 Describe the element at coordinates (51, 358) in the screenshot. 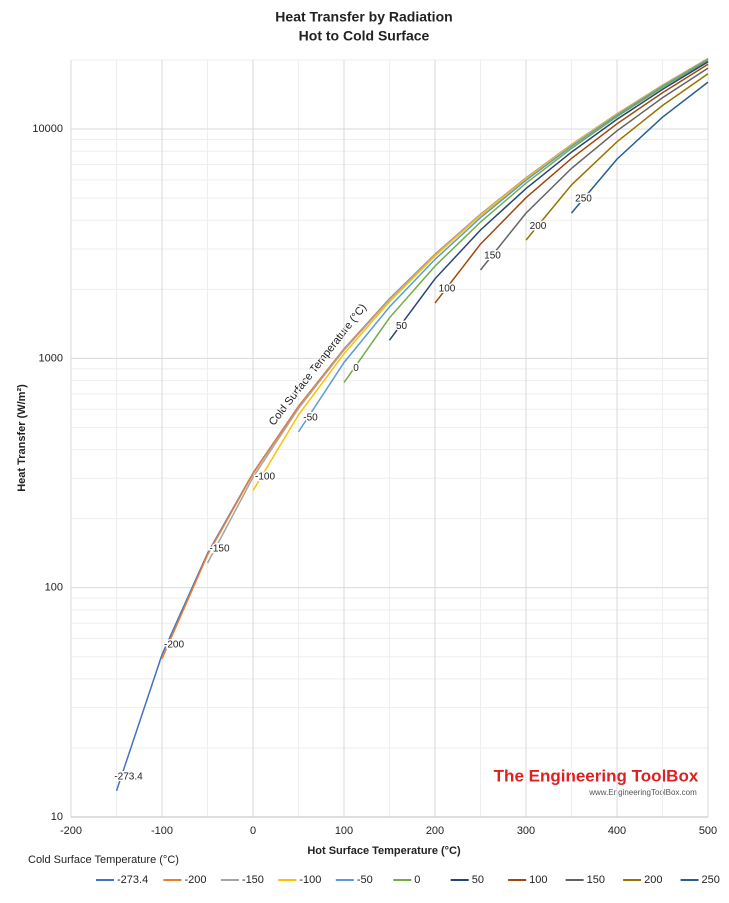

I see `y-tick-label: 1000` at that location.